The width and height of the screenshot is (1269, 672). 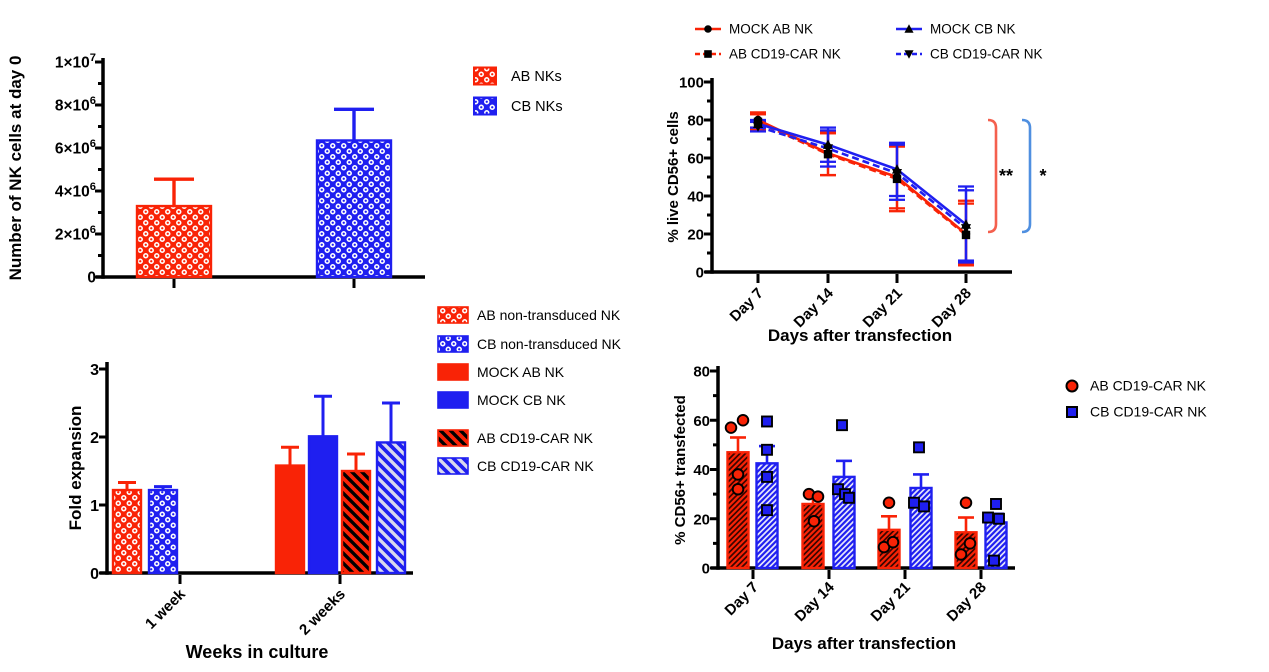 I want to click on legend-label: AB NKs, so click(x=536, y=77).